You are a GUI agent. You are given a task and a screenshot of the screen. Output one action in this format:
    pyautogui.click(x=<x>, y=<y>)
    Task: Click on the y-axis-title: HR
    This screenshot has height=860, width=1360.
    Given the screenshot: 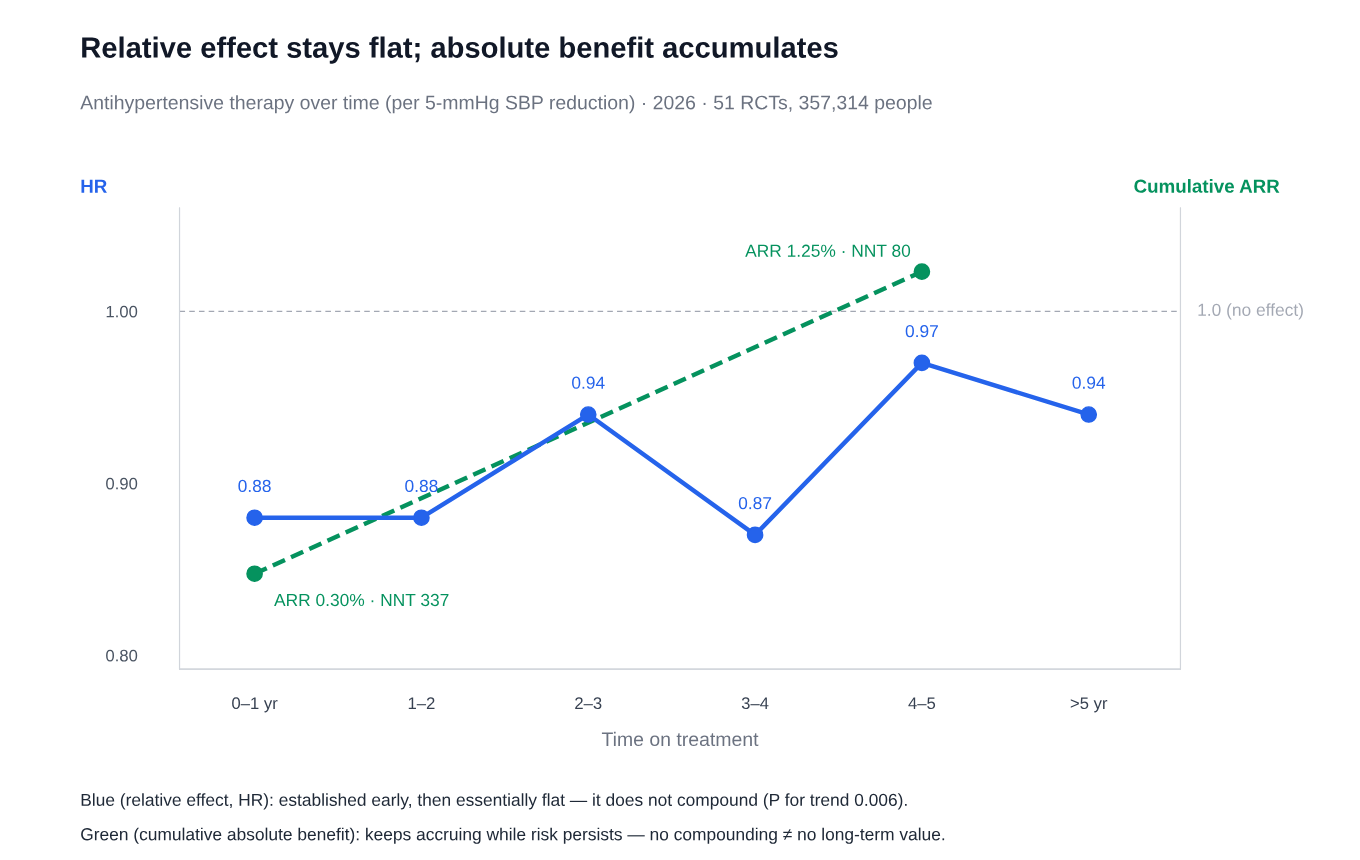 What is the action you would take?
    pyautogui.click(x=94, y=186)
    